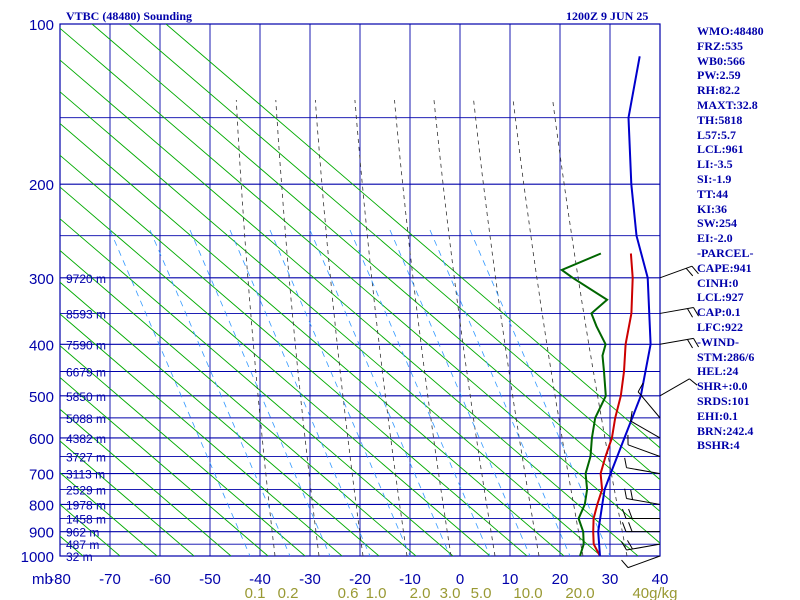  I want to click on index-item: FRZ:535, so click(720, 45).